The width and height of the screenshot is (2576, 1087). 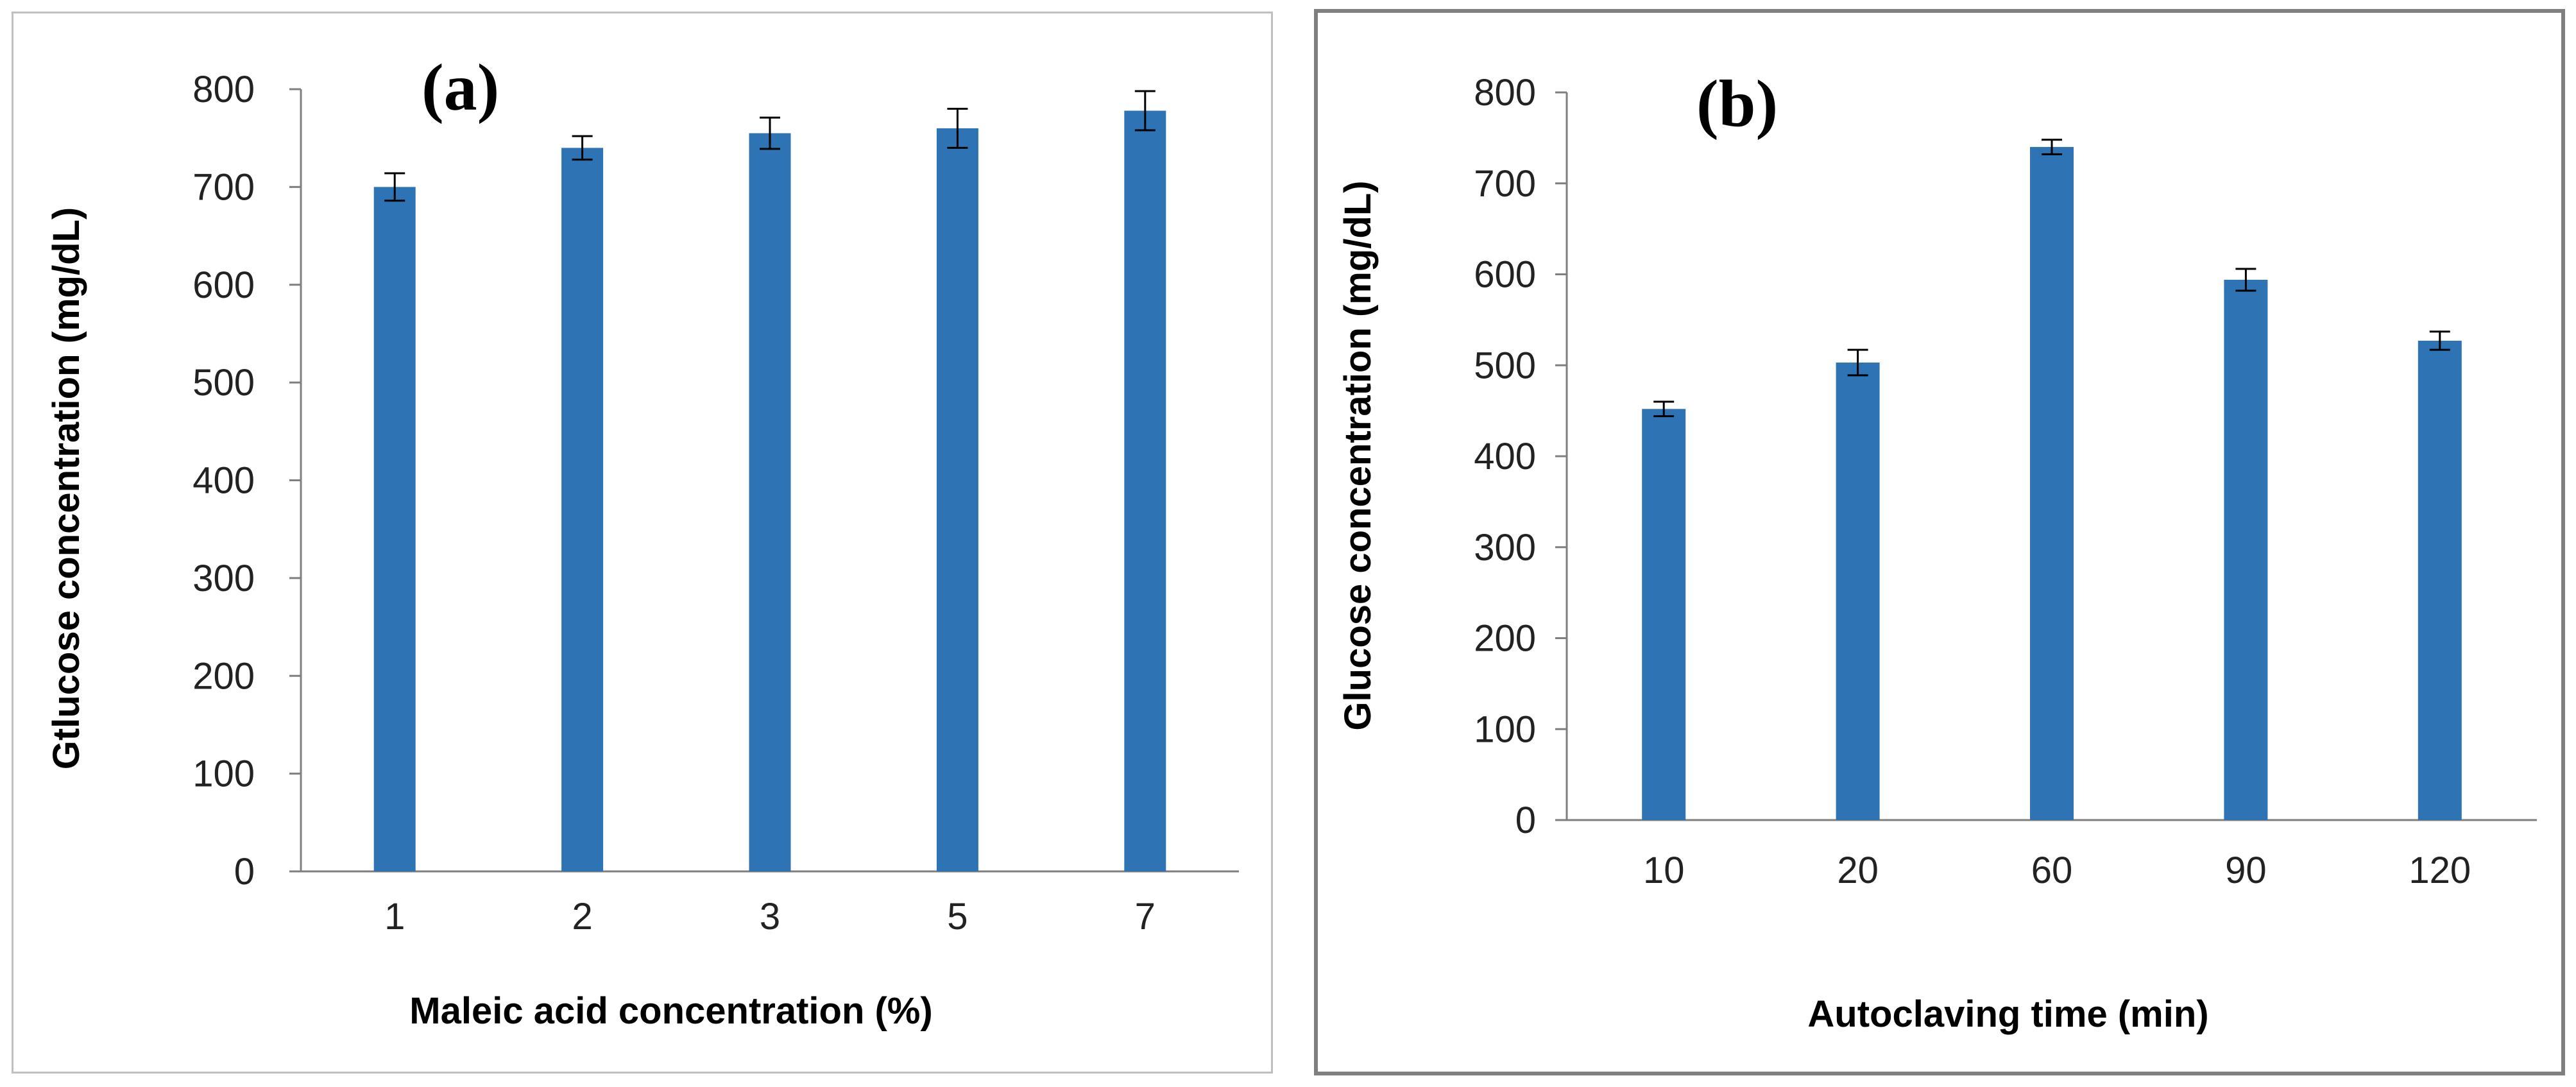 What do you see at coordinates (1358, 455) in the screenshot?
I see `y-axis-title-b: Glucose concentration (mg/dL)` at bounding box center [1358, 455].